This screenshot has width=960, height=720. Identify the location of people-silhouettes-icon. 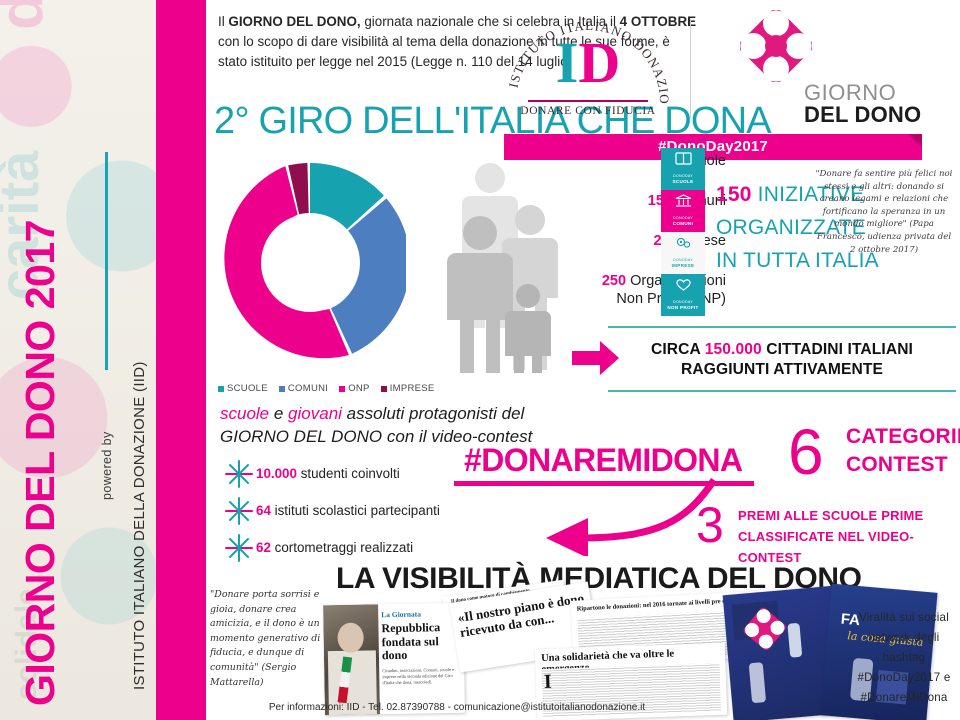
(502, 268).